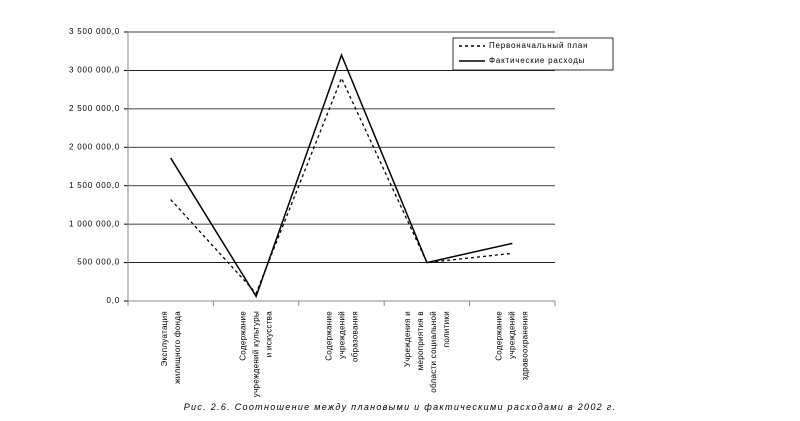 The height and width of the screenshot is (421, 800). I want to click on legend-label: Фактические расходы, so click(537, 60).